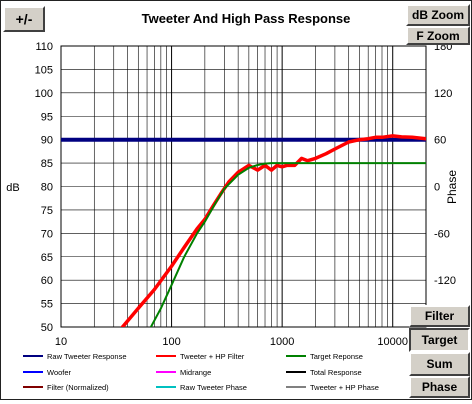  I want to click on y2-axis-label: Phase, so click(452, 187).